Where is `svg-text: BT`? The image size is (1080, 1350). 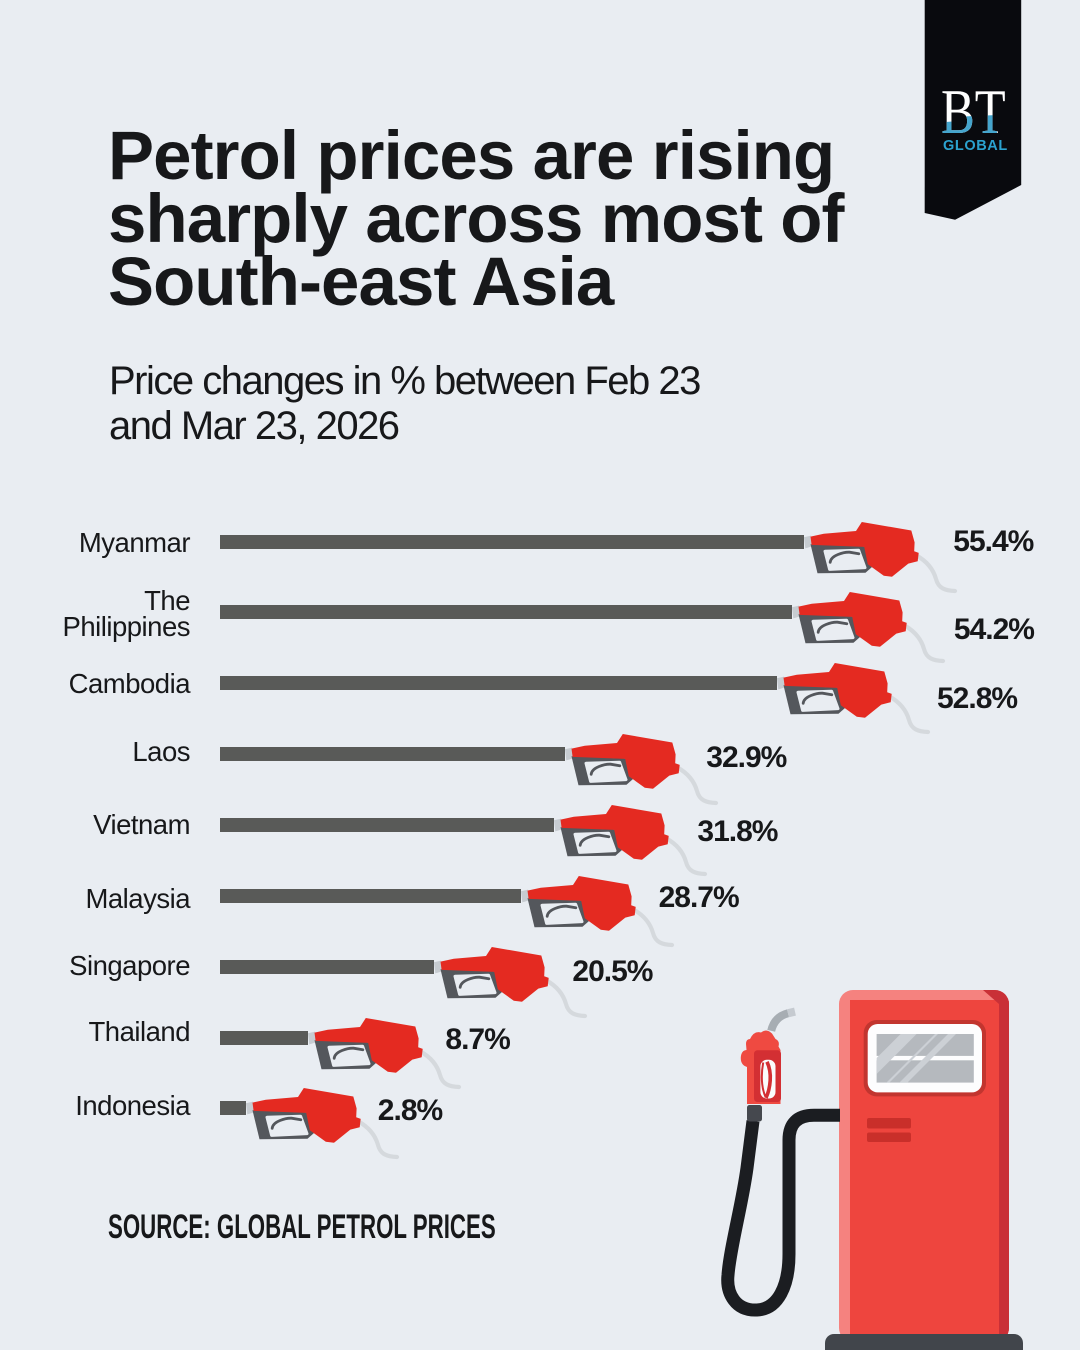 svg-text: BT is located at coordinates (973, 113).